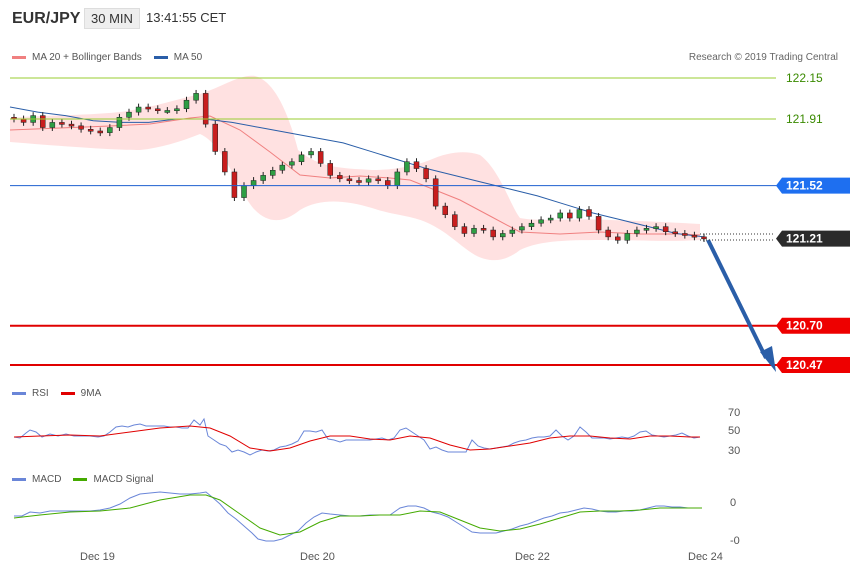 The width and height of the screenshot is (850, 576). Describe the element at coordinates (186, 17) in the screenshot. I see `timestamp: 13:41:55 CET` at that location.